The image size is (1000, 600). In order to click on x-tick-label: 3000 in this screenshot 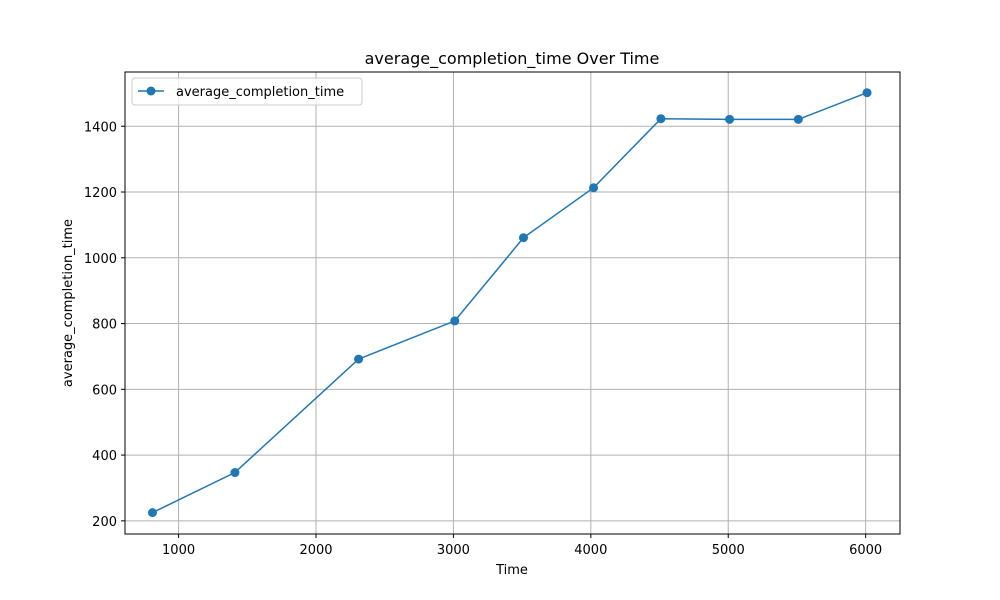, I will do `click(453, 550)`.